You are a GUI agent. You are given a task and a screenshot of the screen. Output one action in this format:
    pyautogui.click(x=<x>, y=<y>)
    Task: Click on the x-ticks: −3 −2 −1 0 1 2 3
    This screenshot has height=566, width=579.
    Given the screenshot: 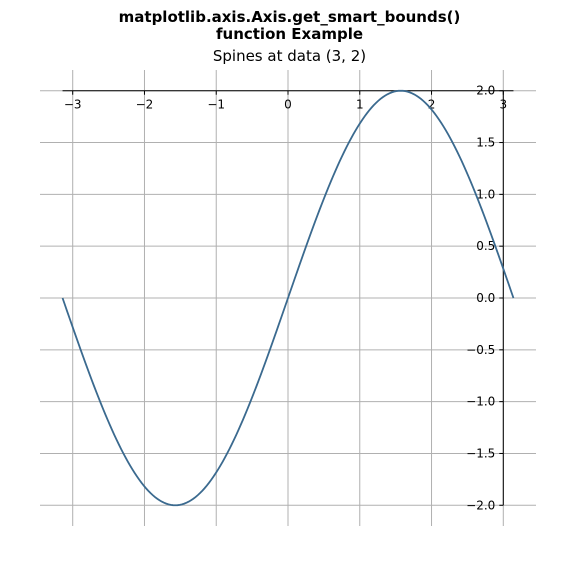 What is the action you would take?
    pyautogui.click(x=285, y=101)
    